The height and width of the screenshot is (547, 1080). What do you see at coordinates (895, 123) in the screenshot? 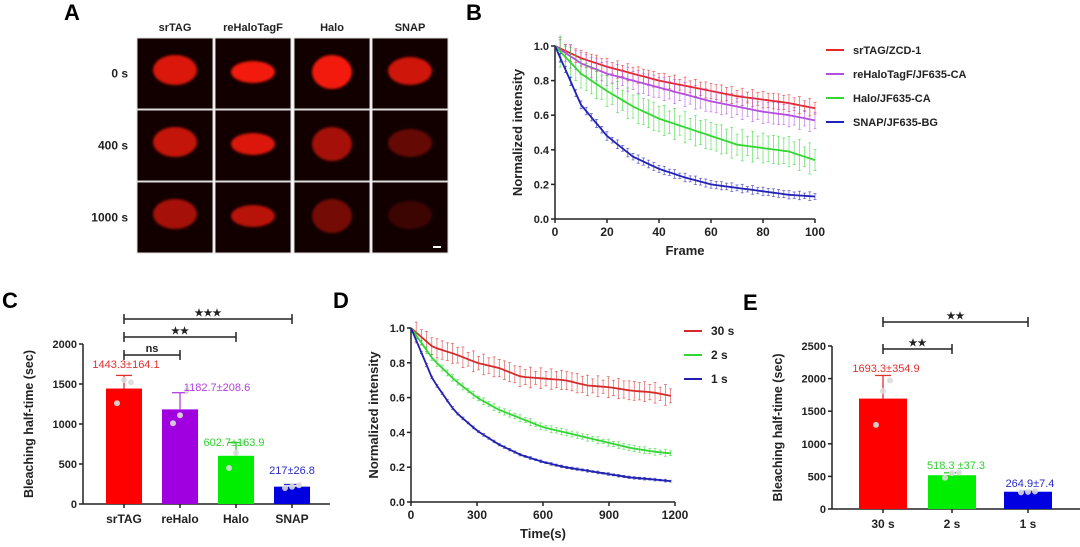
I see `legend-label: SNAP/JF635-BG` at bounding box center [895, 123].